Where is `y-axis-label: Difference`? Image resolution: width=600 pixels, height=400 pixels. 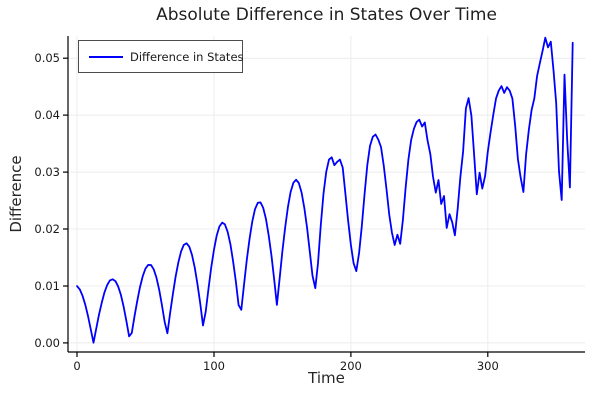
y-axis-label: Difference is located at coordinates (16, 194).